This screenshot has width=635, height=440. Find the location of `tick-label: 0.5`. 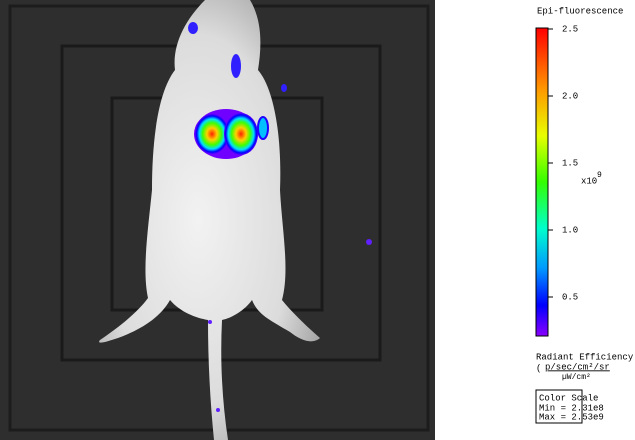

tick-label: 0.5 is located at coordinates (570, 297).